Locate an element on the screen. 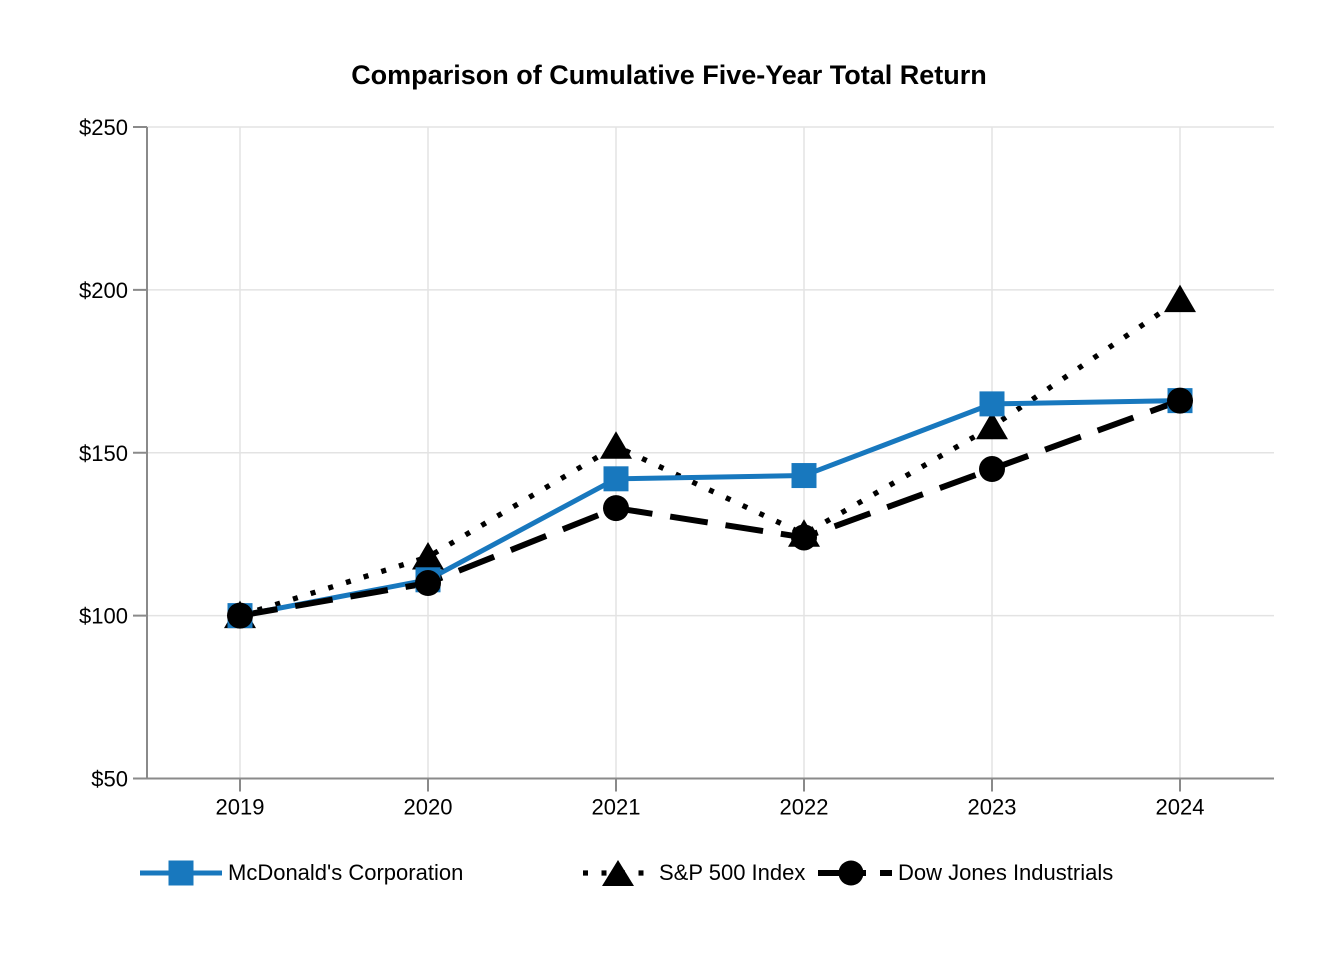 This screenshot has height=960, width=1338. y-tick-label-50: $50 is located at coordinates (109, 779).